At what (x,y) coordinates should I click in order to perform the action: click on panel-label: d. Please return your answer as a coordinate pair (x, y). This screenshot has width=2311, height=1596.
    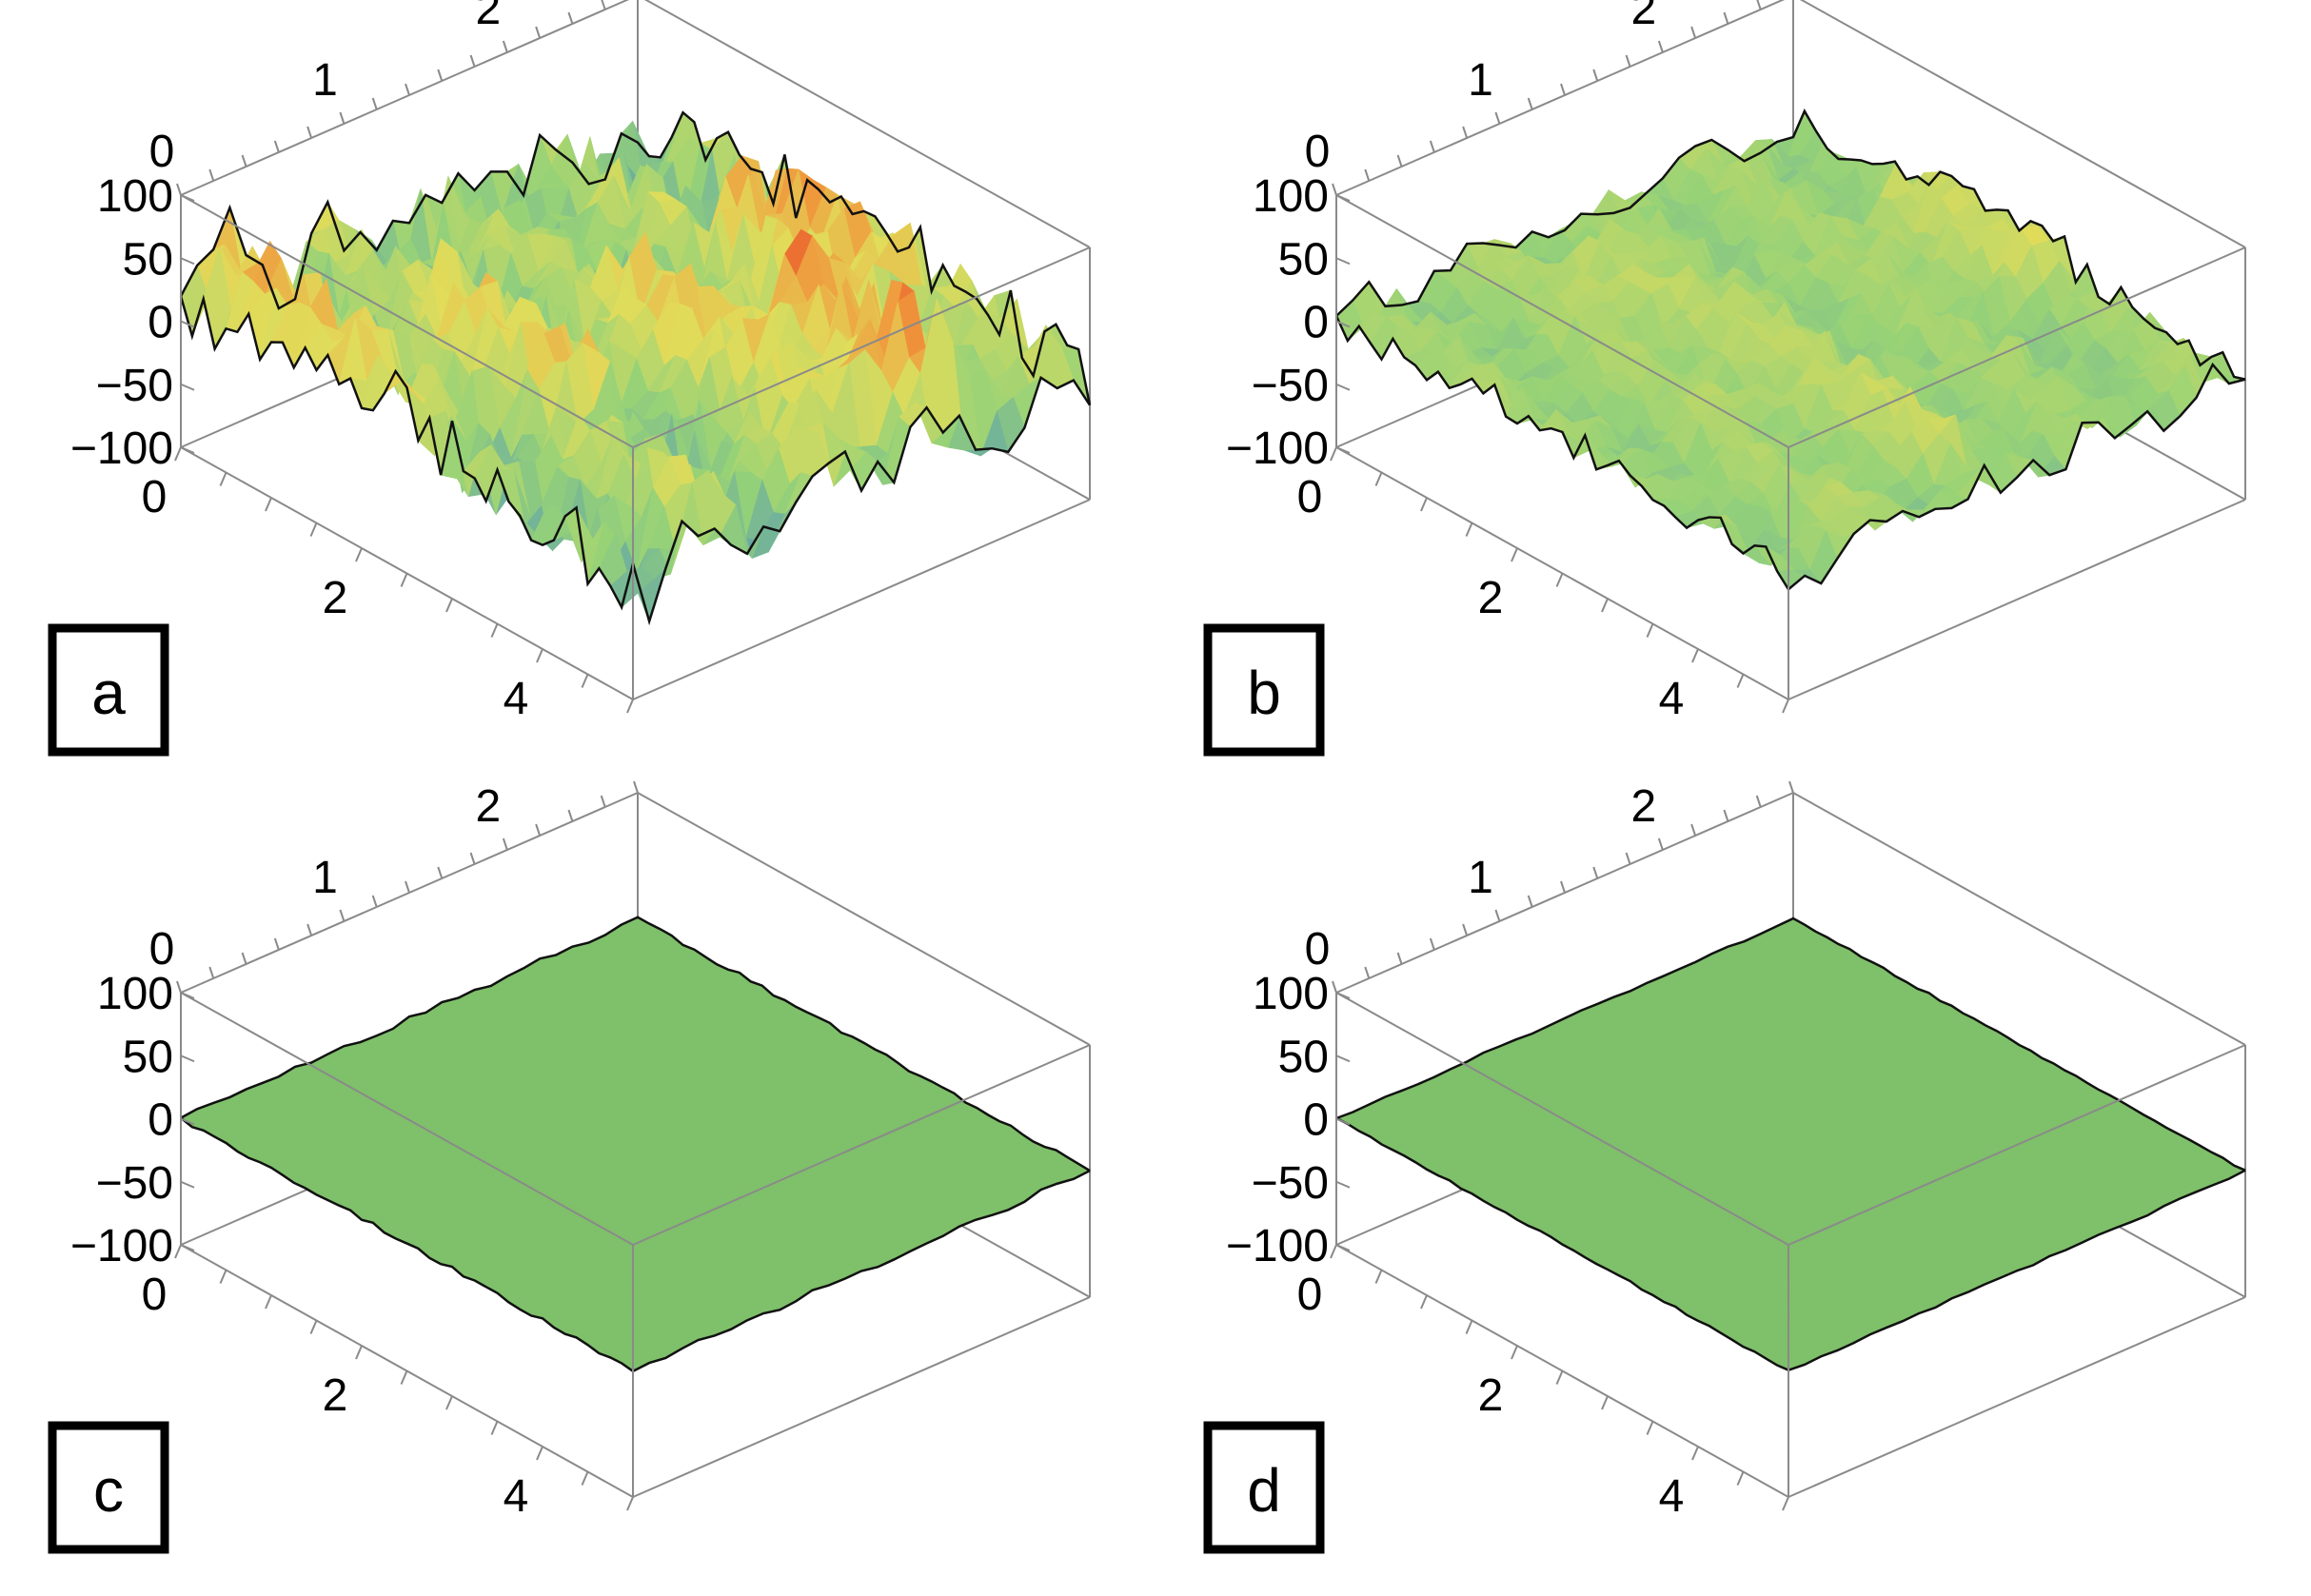
    Looking at the image, I should click on (1264, 1487).